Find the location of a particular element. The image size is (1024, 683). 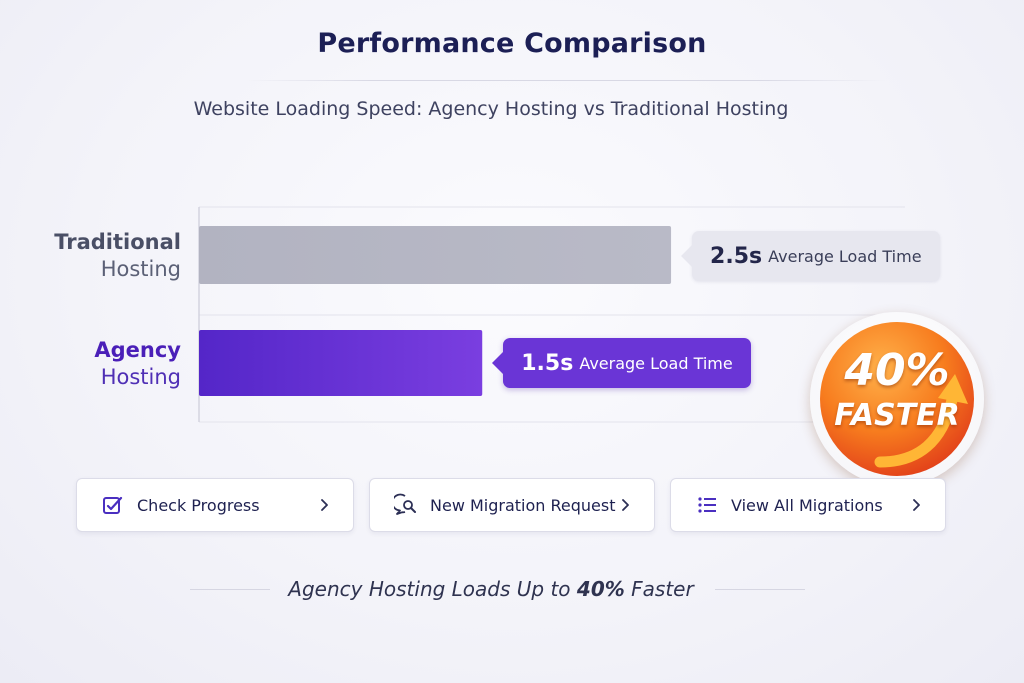

curved-up-arrow-icon is located at coordinates (921, 421).